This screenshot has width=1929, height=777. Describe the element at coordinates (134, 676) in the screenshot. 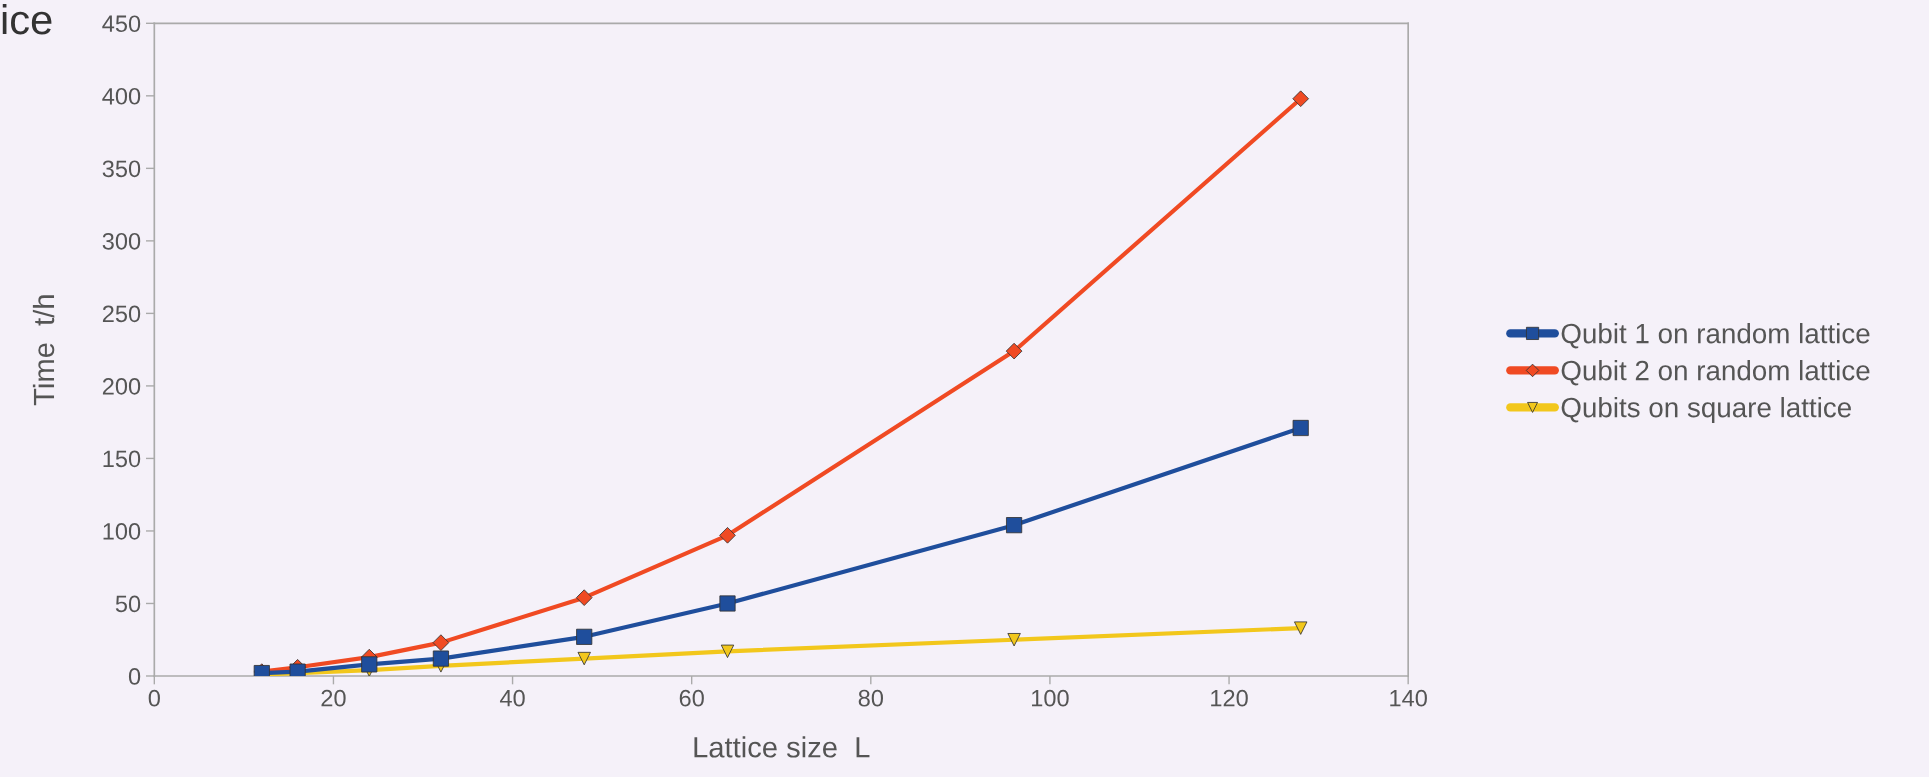

I see `y-tick-label: 0` at that location.